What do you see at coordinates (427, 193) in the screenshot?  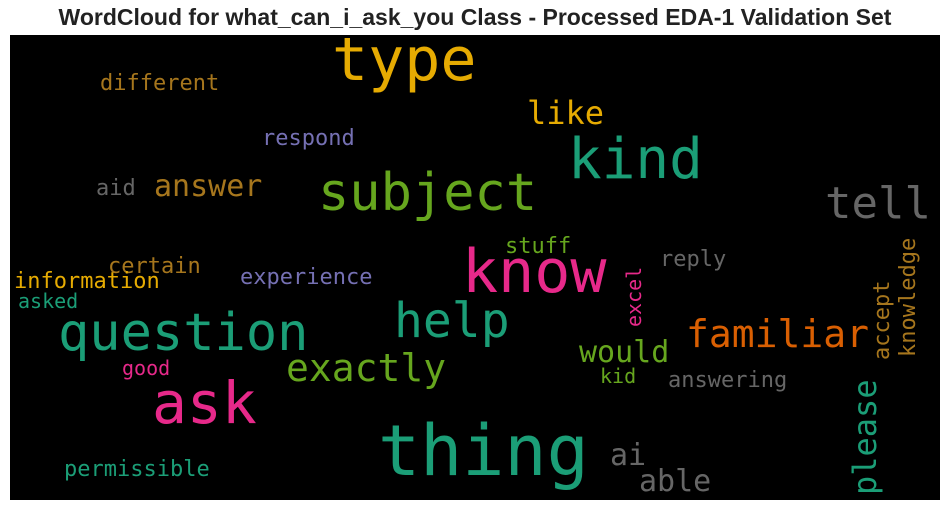 I see `word-subject: subject` at bounding box center [427, 193].